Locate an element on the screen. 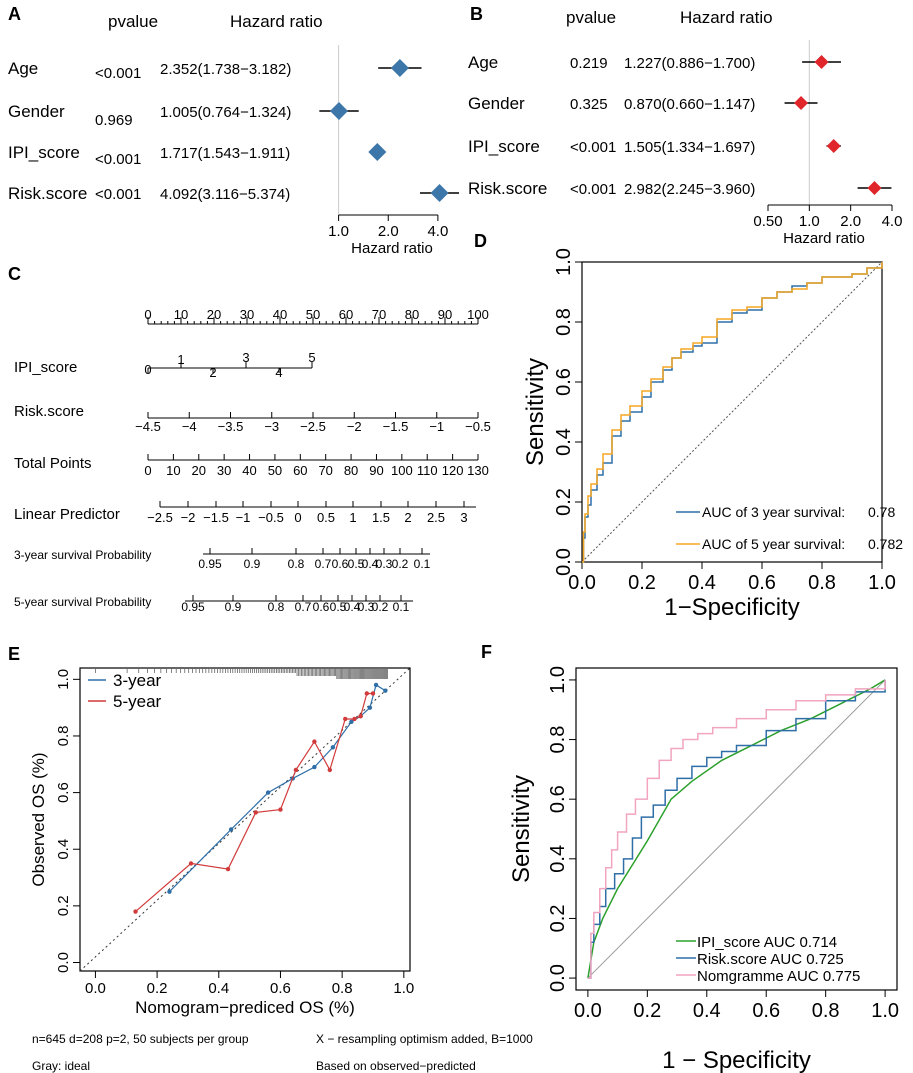 The height and width of the screenshot is (1073, 913). plot-f-y-tick-label: 1.0 is located at coordinates (558, 680).